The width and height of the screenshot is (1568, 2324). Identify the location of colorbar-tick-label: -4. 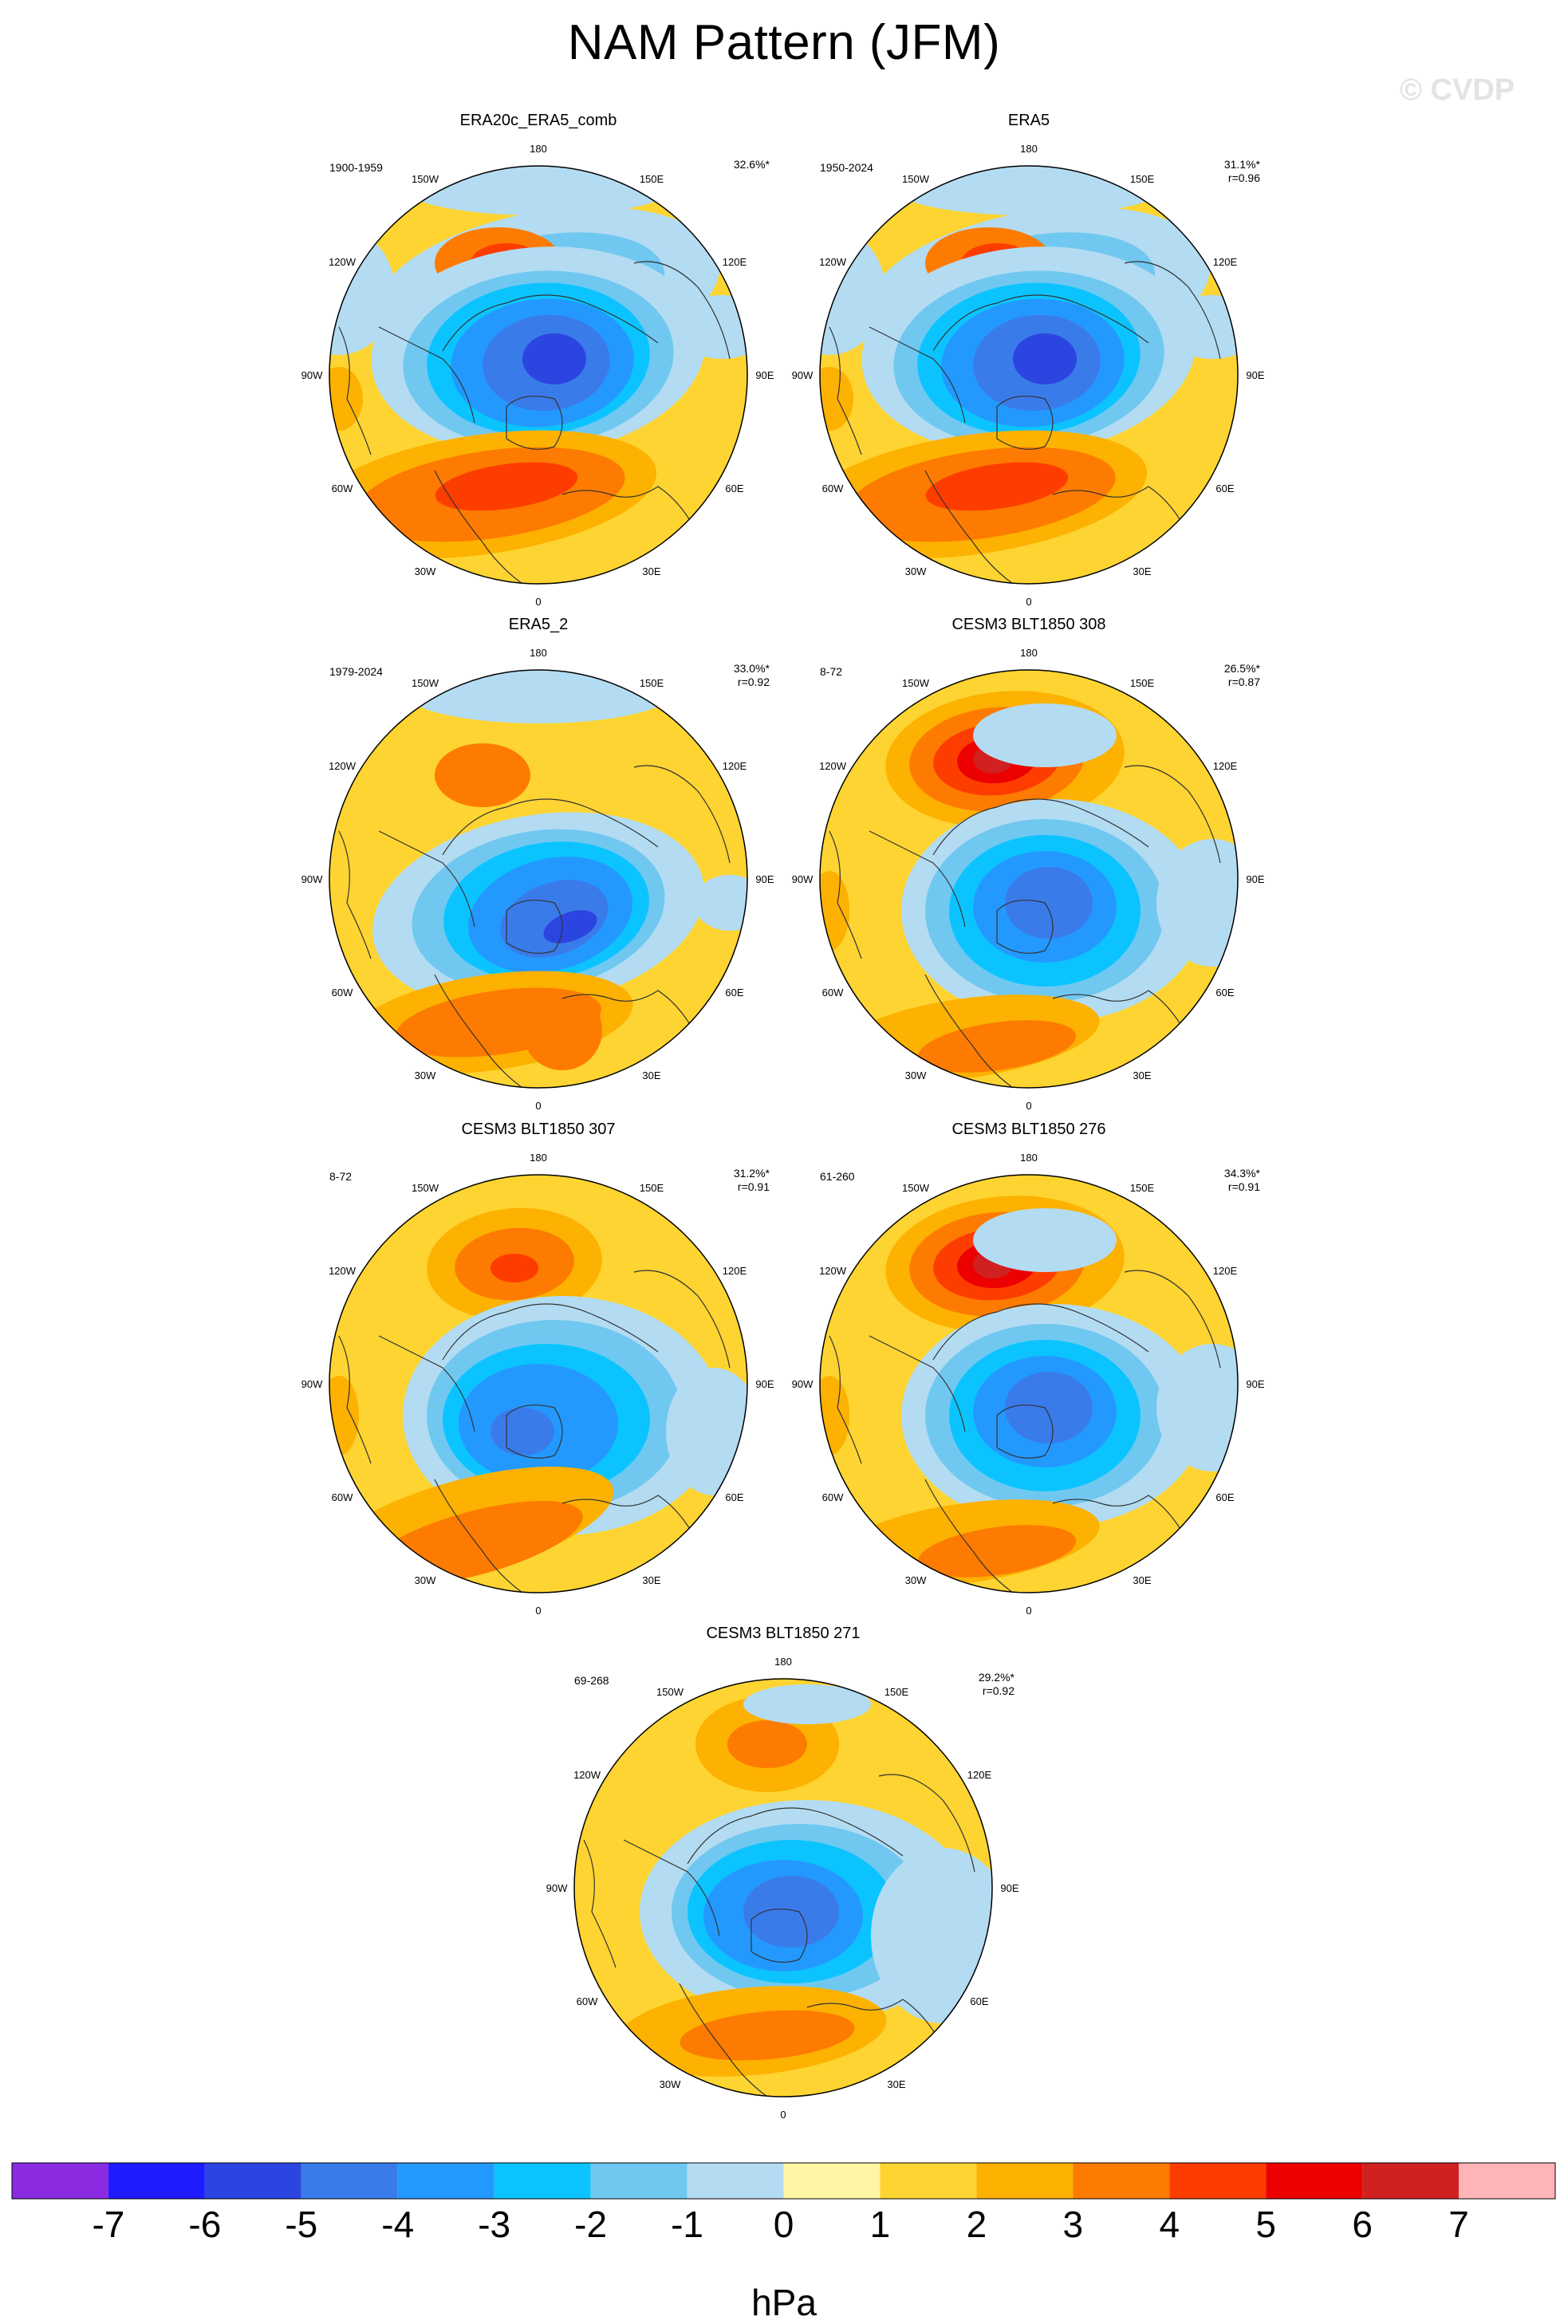
(397, 2225).